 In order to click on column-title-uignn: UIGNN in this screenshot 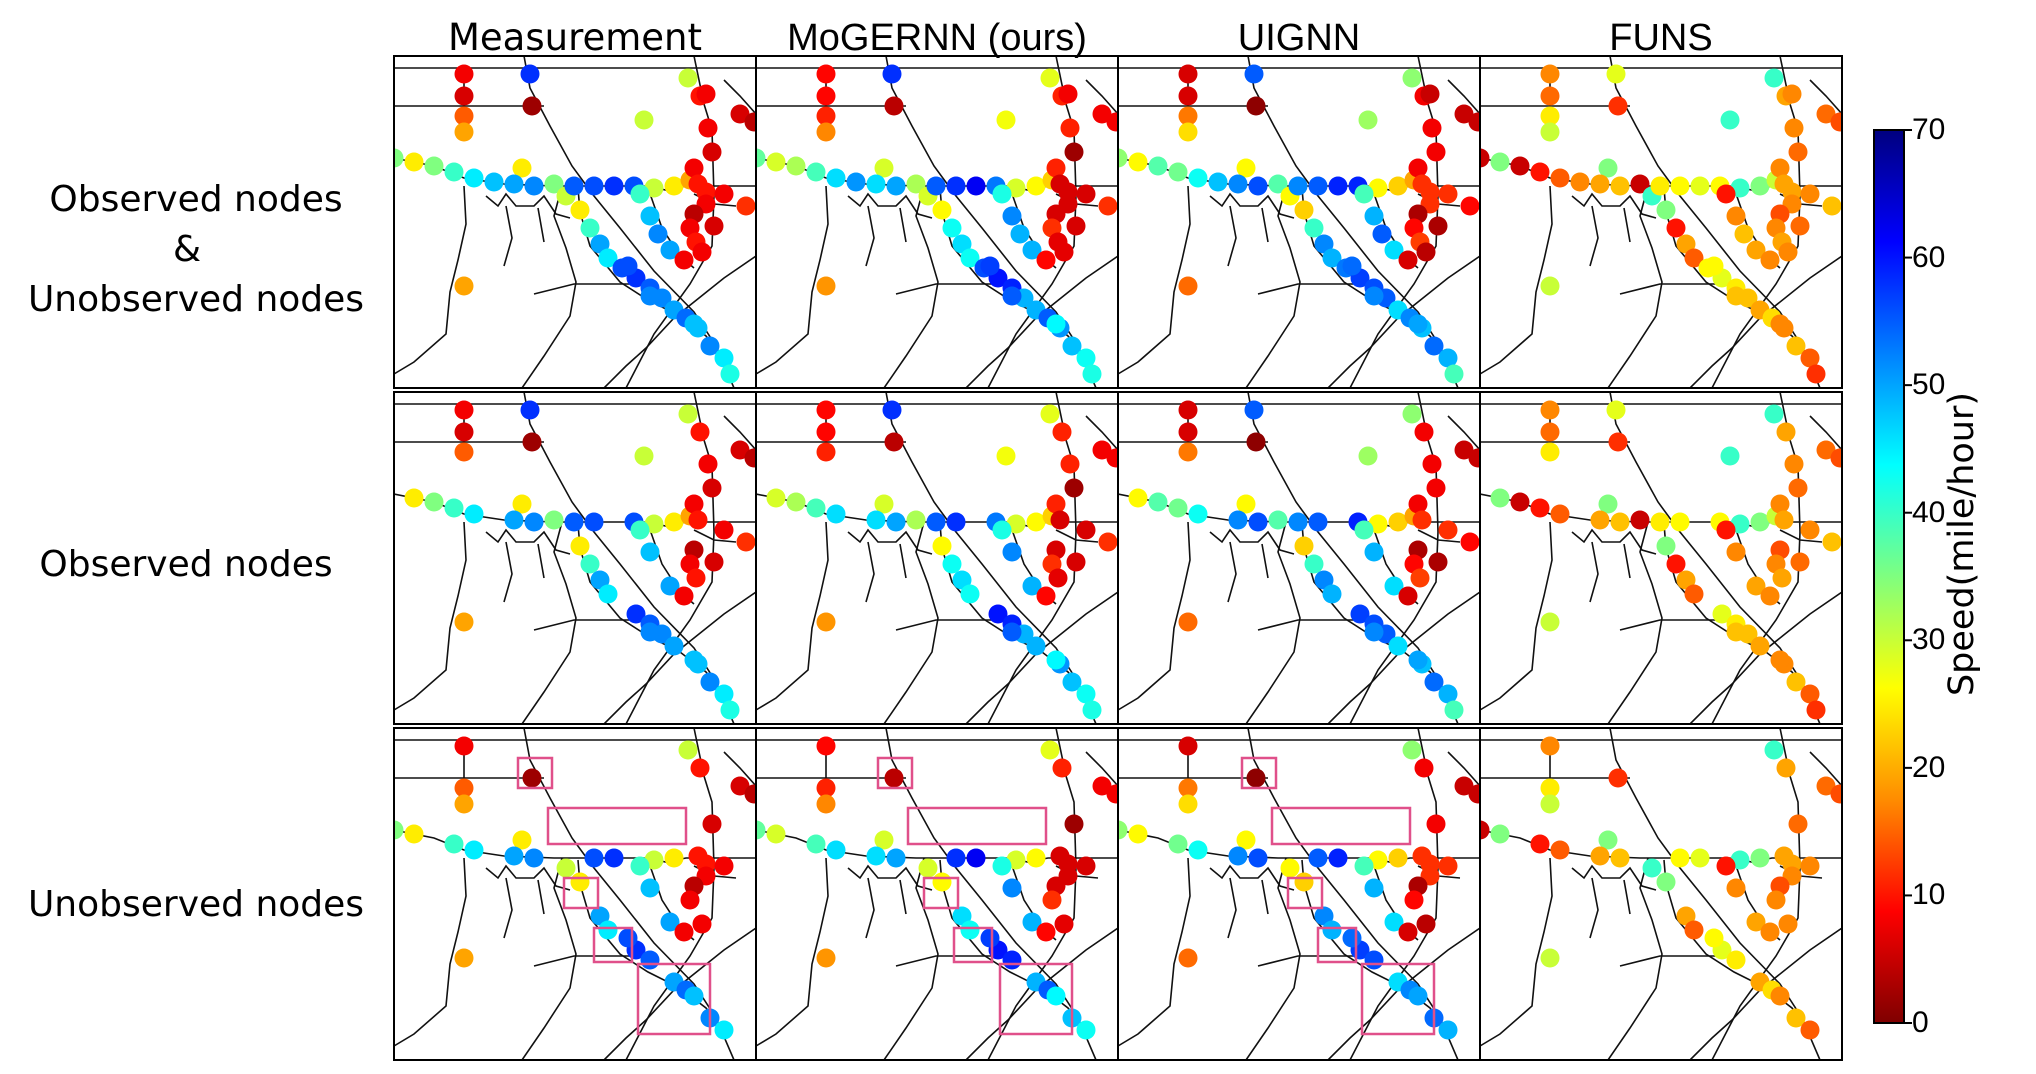, I will do `click(1299, 38)`.